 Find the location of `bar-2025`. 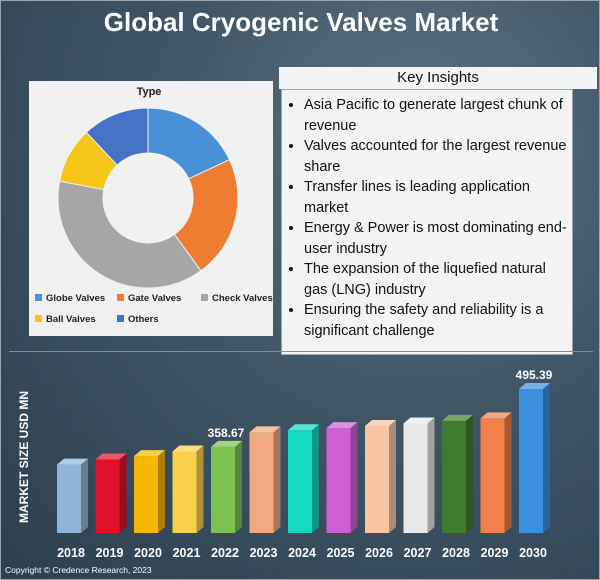

bar-2025 is located at coordinates (342, 477).